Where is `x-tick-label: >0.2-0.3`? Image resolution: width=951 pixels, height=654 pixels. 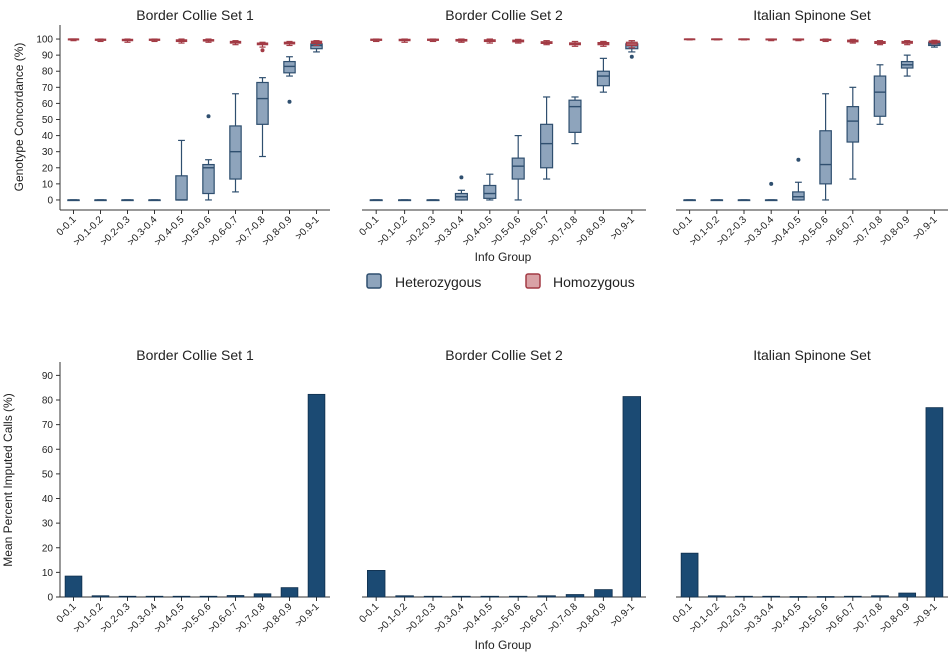
x-tick-label: >0.2-0.3 is located at coordinates (421, 618).